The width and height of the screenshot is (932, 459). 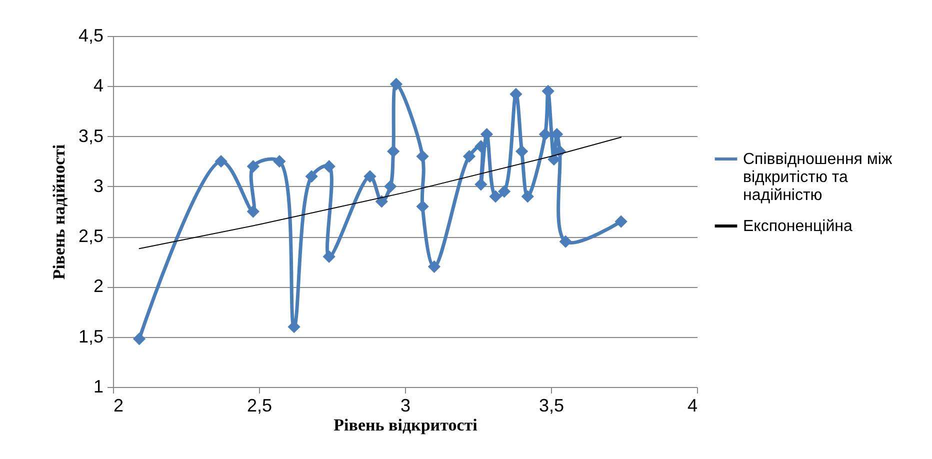 What do you see at coordinates (406, 425) in the screenshot?
I see `x-axis-title: Рівень відкритості` at bounding box center [406, 425].